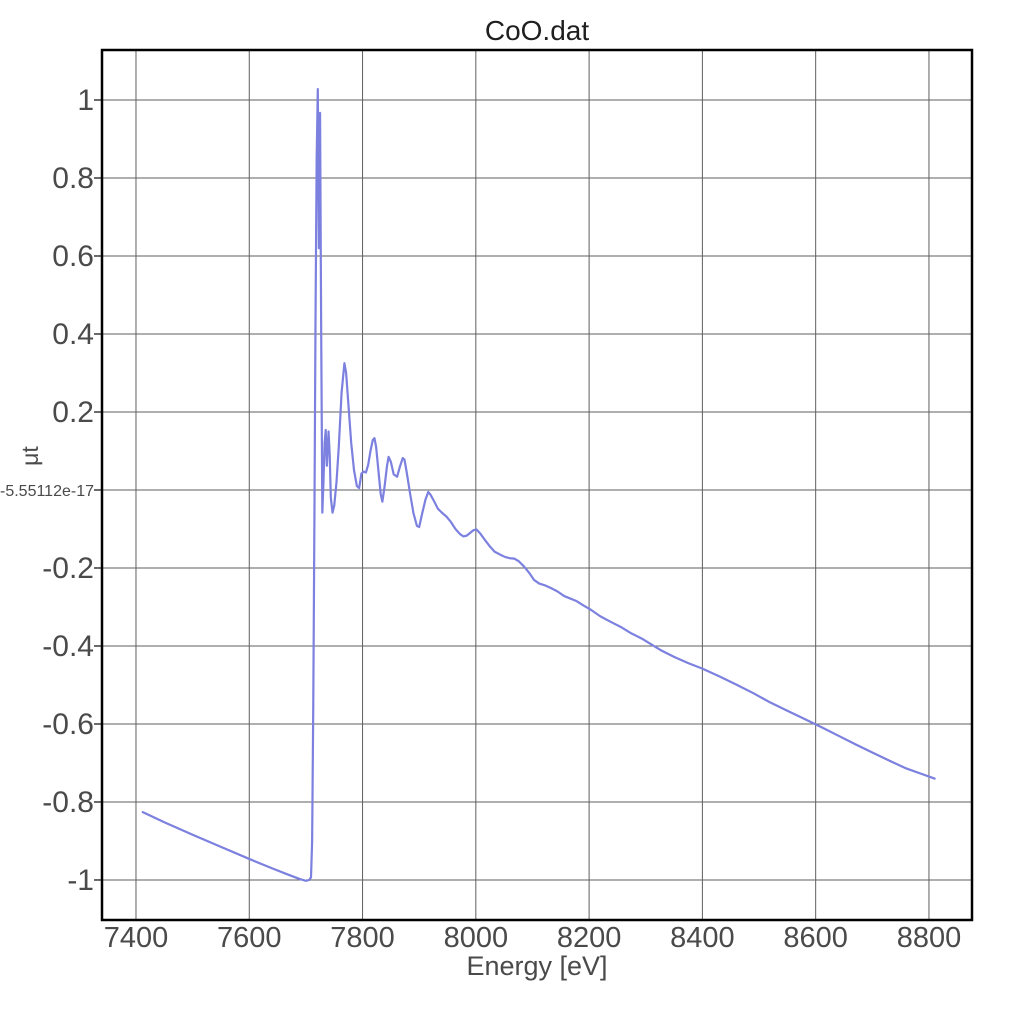 This screenshot has width=1024, height=1024. I want to click on x-tick-label: 7400, so click(136, 938).